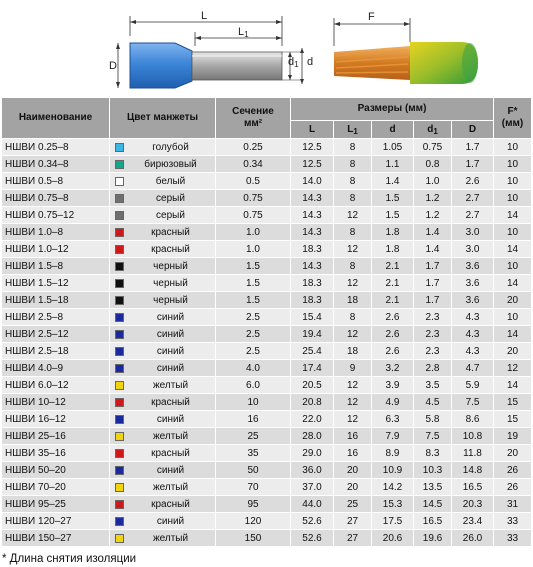 The image size is (533, 567). I want to click on table-row: НШВИ 50–20 синий 50 36.0 20 10.9 10.3 14.8 26, so click(267, 470).